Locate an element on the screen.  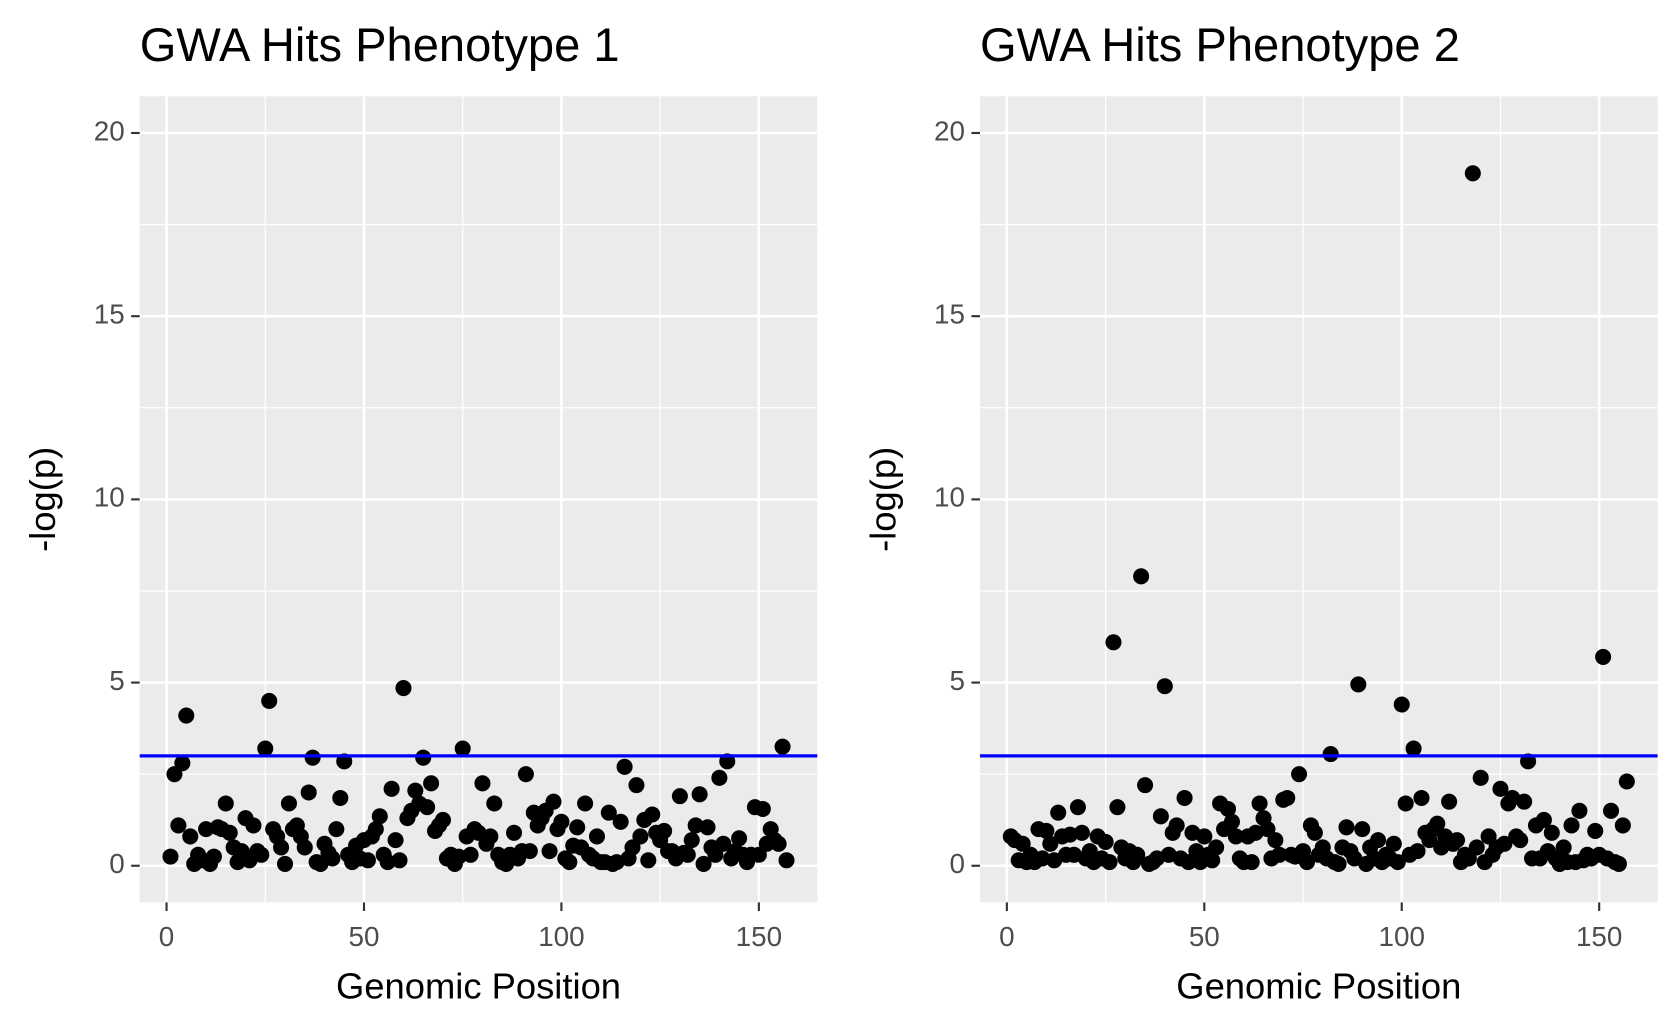
y-tick-label: 20 is located at coordinates (949, 130).